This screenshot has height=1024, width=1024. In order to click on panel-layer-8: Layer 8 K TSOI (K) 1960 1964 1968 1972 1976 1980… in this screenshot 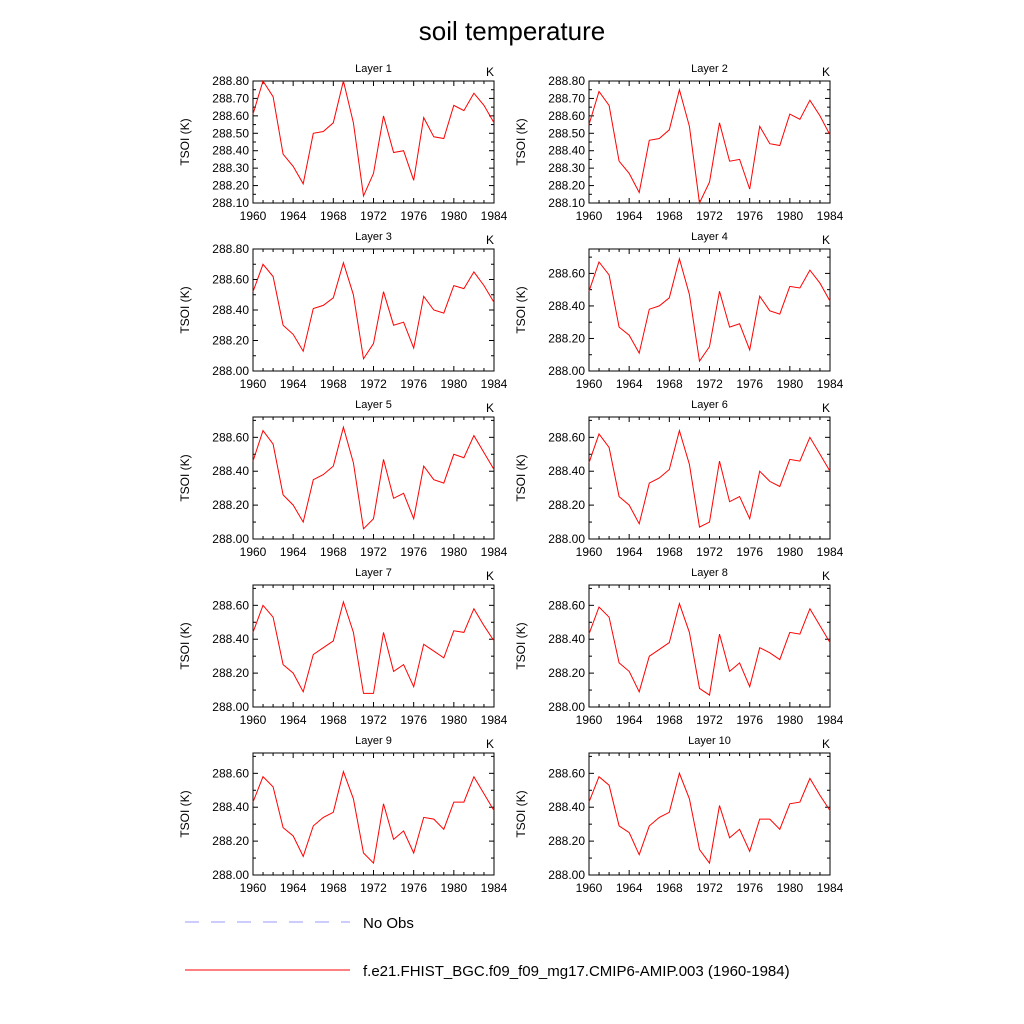, I will do `click(679, 647)`.